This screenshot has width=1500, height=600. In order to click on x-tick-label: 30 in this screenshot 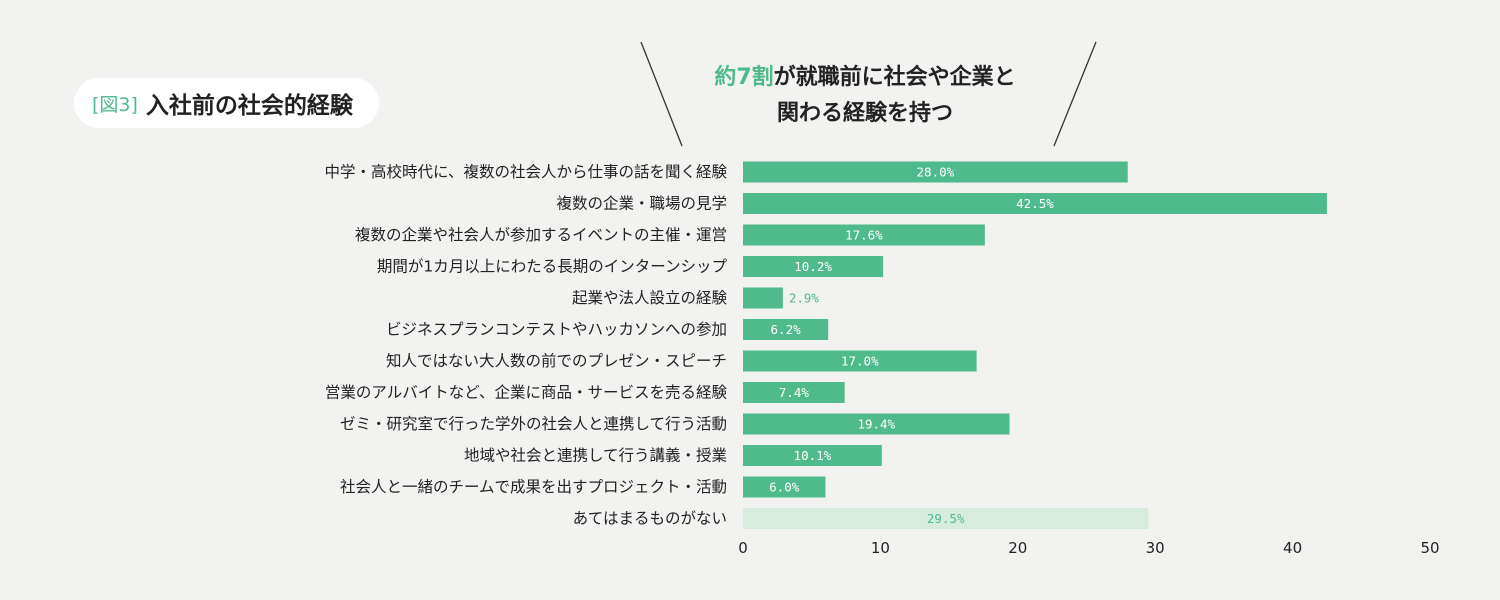, I will do `click(1155, 548)`.